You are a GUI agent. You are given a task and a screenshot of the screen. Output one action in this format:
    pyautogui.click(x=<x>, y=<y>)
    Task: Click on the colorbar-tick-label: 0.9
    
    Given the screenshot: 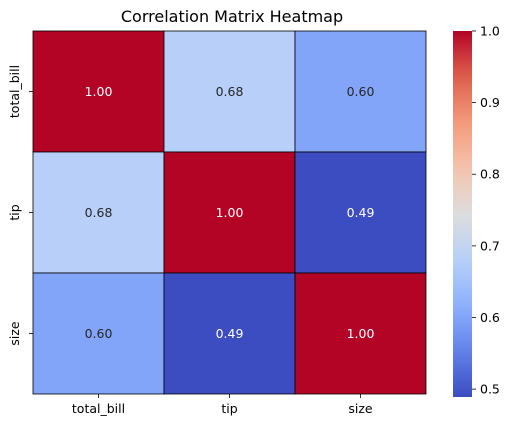 What is the action you would take?
    pyautogui.click(x=490, y=102)
    